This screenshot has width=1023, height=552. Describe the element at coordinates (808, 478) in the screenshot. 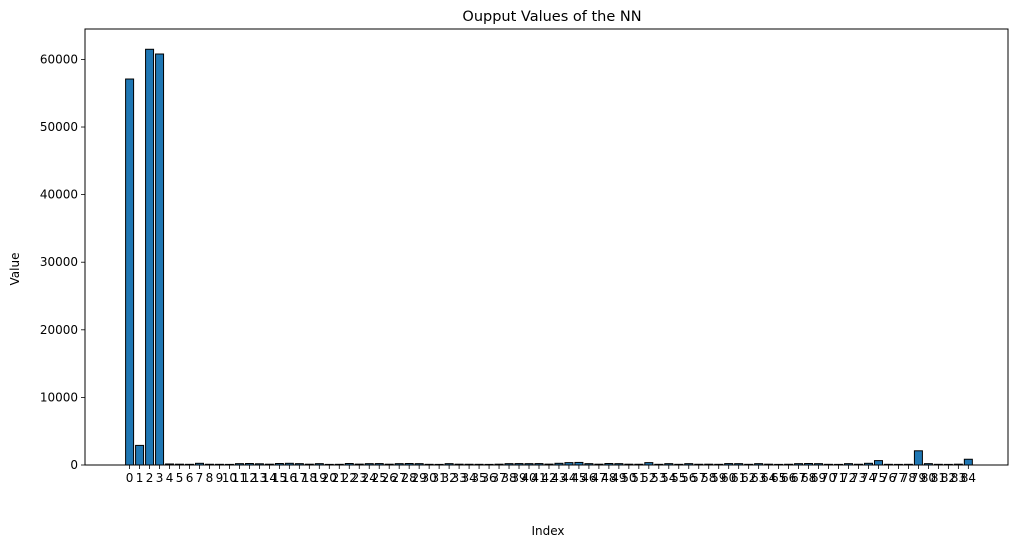

I see `x-tick-label: 68` at that location.